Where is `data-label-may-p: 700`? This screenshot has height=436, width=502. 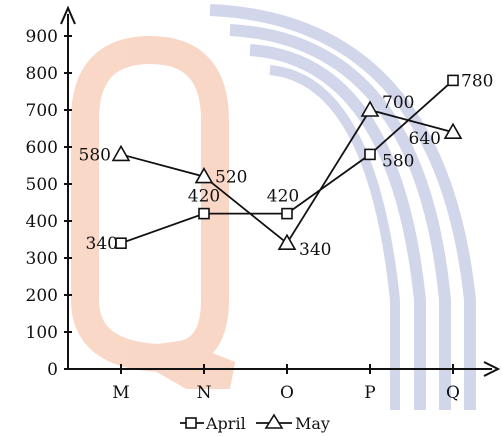
data-label-may-p: 700 is located at coordinates (398, 103).